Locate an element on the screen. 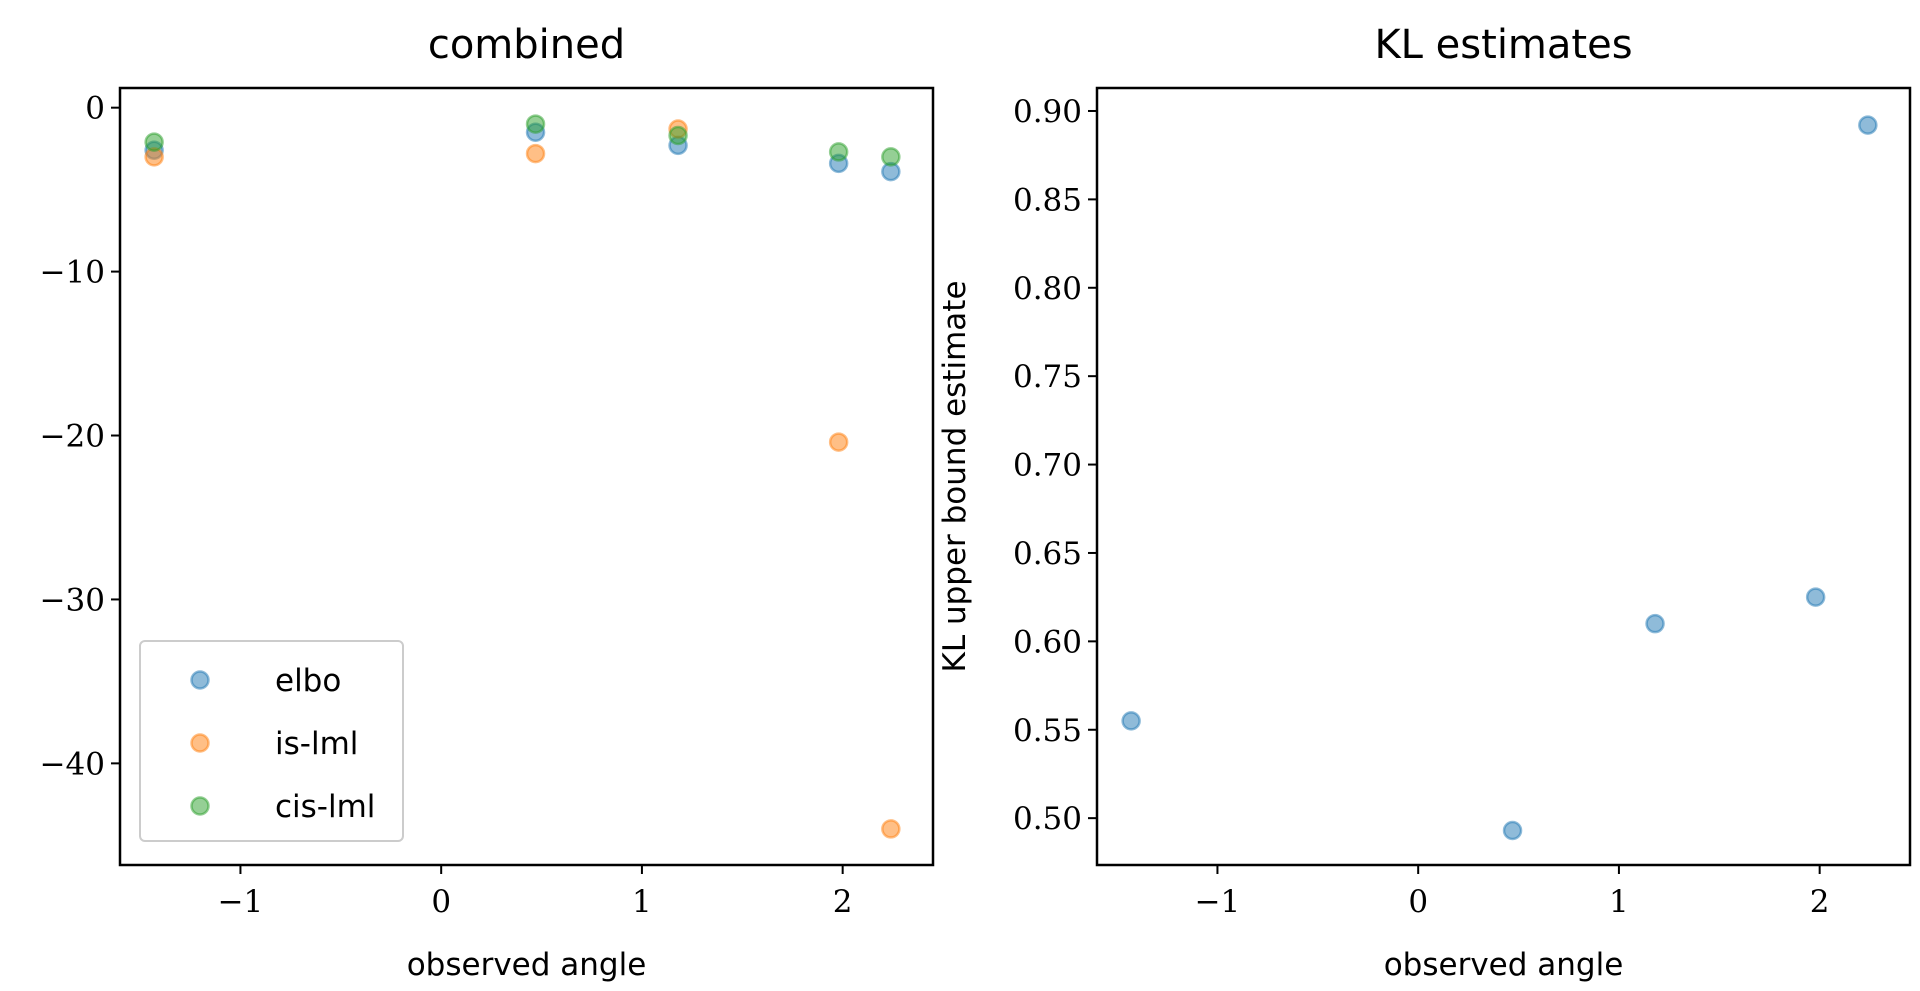 This screenshot has height=991, width=1920. y-tick-label: 0 is located at coordinates (95, 109).